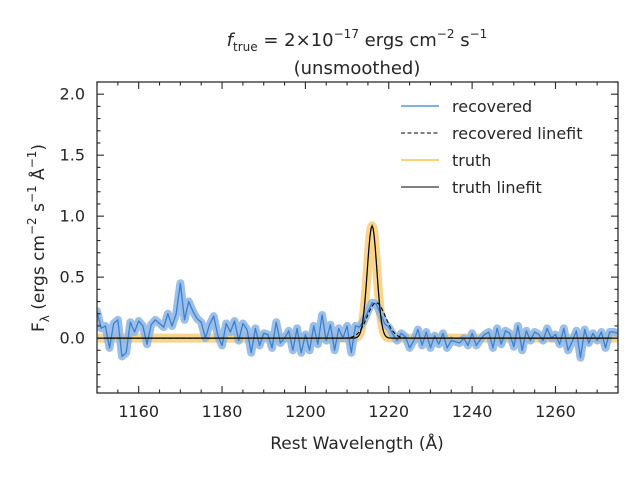 The height and width of the screenshot is (480, 640). Describe the element at coordinates (472, 411) in the screenshot. I see `x-tick-label: 1240` at that location.